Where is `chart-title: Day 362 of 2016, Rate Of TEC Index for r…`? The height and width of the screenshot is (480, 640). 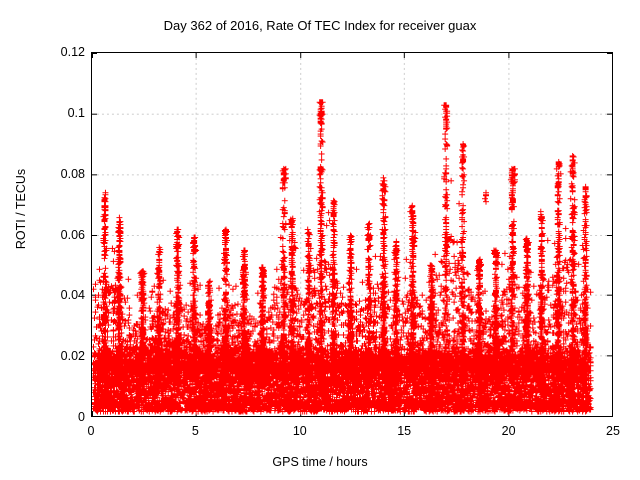 chart-title: Day 362 of 2016, Rate Of TEC Index for r… is located at coordinates (320, 25).